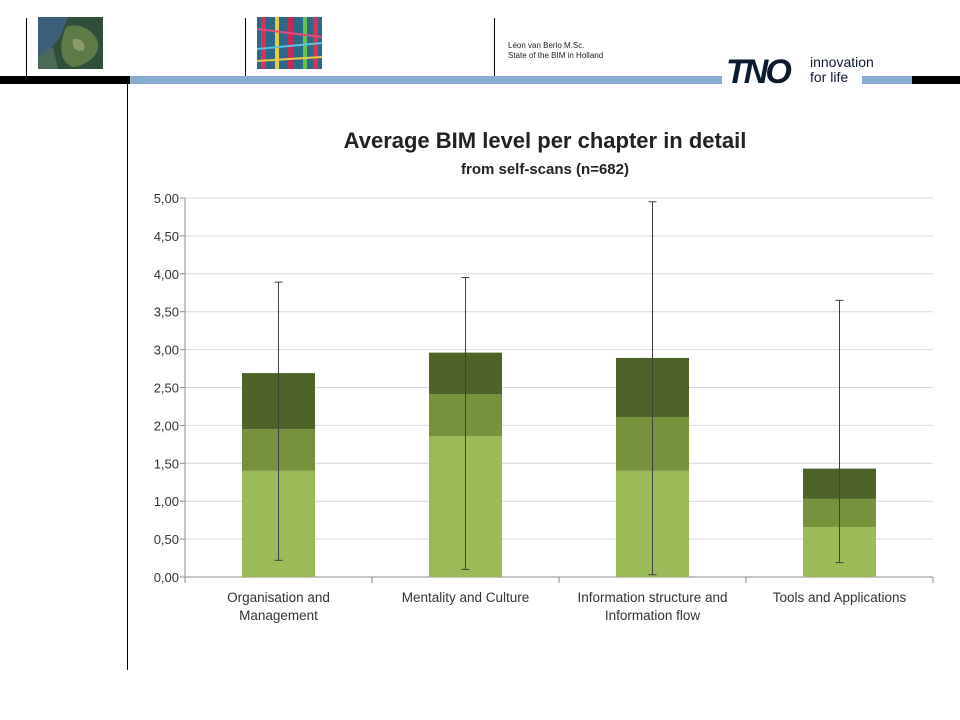 This screenshot has width=960, height=720. What do you see at coordinates (829, 77) in the screenshot?
I see `tagline-line2: for life` at bounding box center [829, 77].